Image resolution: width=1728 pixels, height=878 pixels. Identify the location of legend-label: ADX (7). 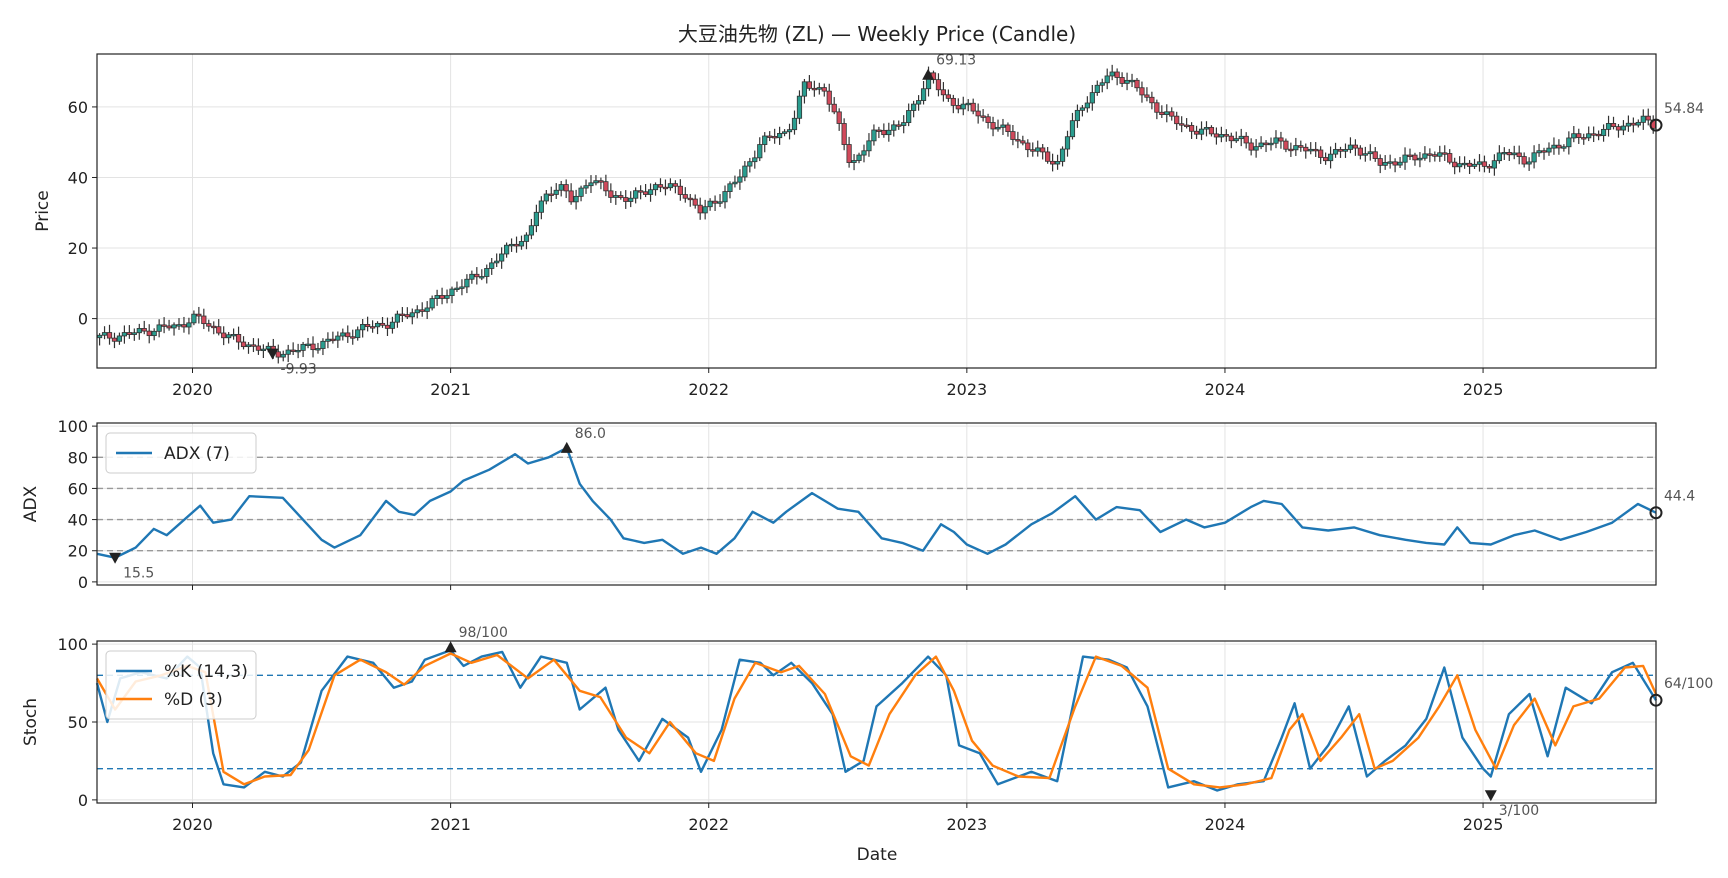
(197, 454).